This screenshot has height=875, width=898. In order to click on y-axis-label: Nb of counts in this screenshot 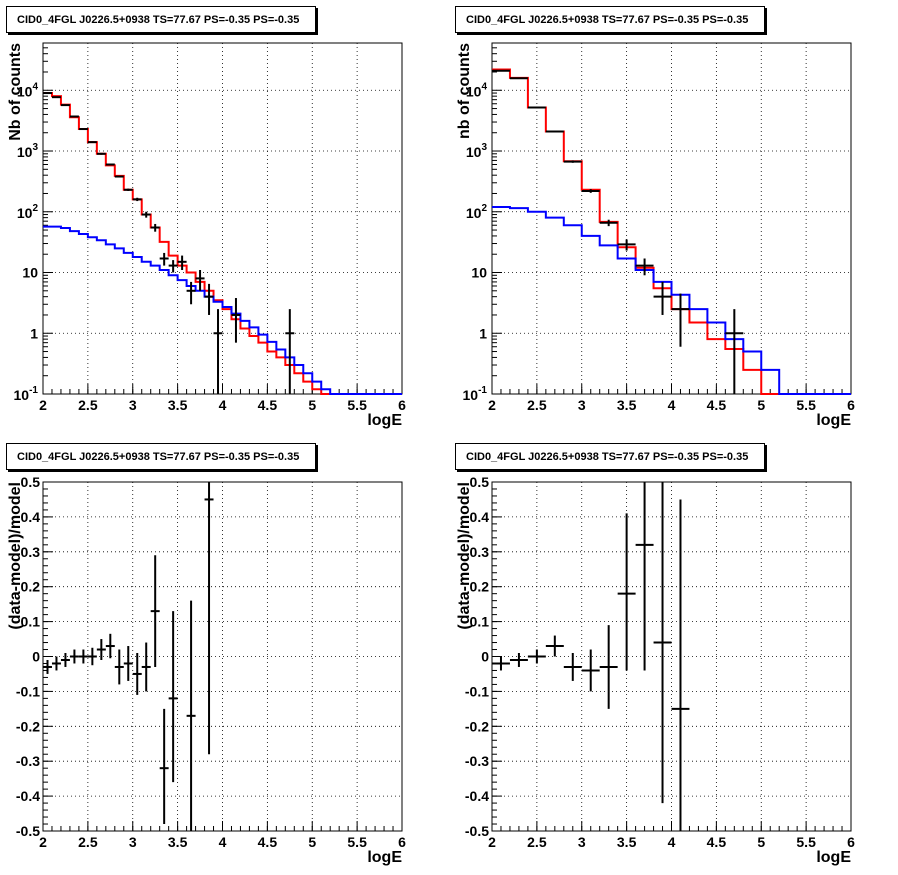, I will do `click(15, 92)`.